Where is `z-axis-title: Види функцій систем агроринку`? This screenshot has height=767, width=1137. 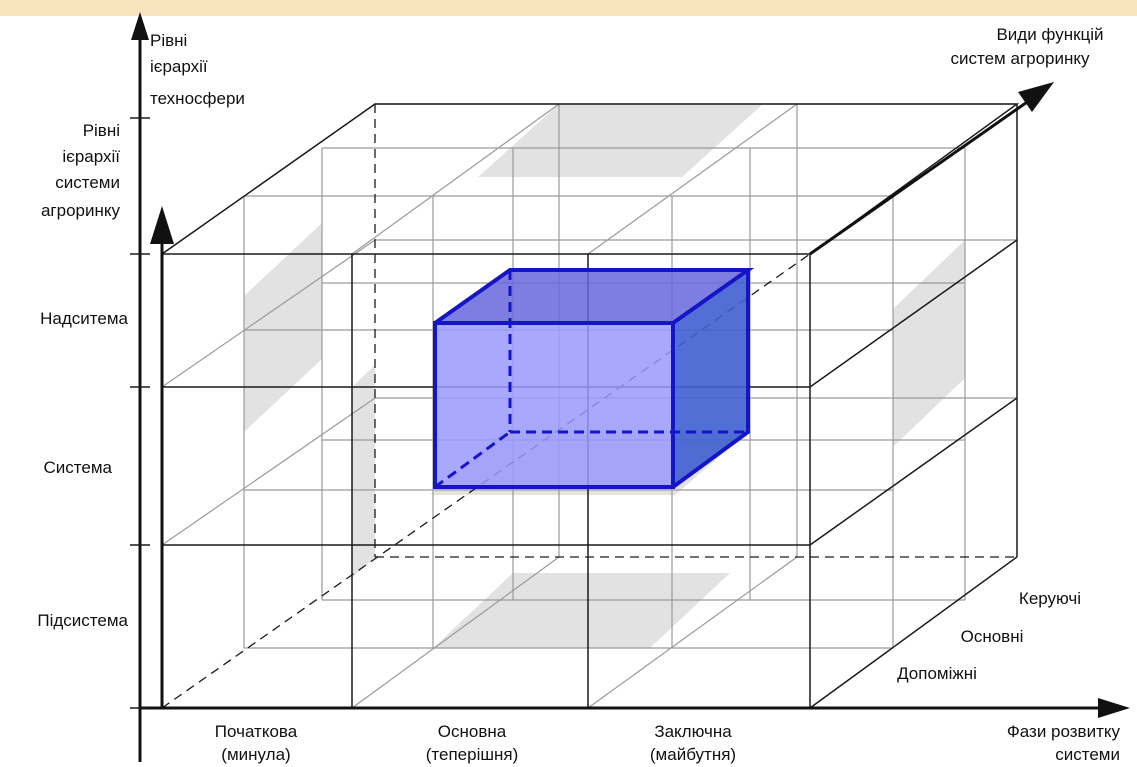
z-axis-title: Види функцій систем агроринку is located at coordinates (1027, 46).